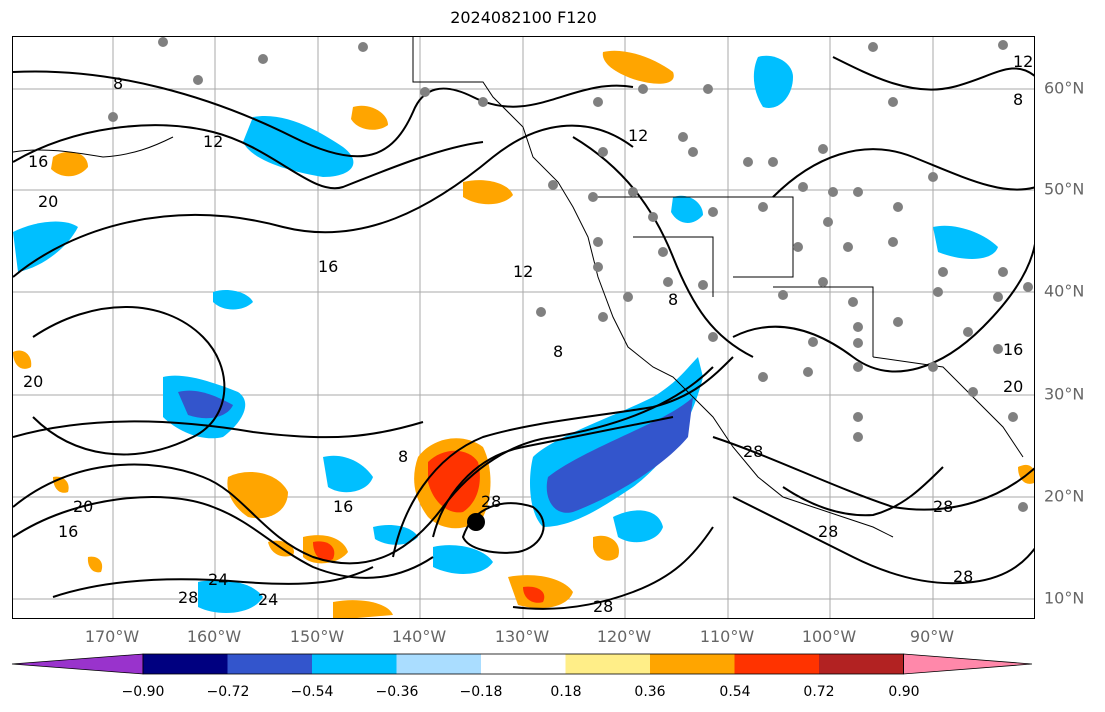 Image resolution: width=1105 pixels, height=712 pixels. I want to click on map-title: 2024082100 F120, so click(523, 17).